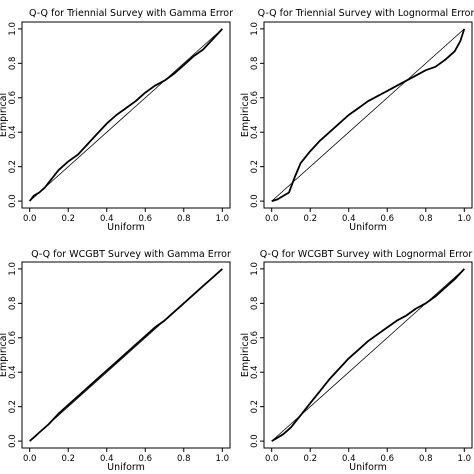  Describe the element at coordinates (131, 254) in the screenshot. I see `panel-title: Q-Q for WCGBT Survey with Gamma Error` at that location.